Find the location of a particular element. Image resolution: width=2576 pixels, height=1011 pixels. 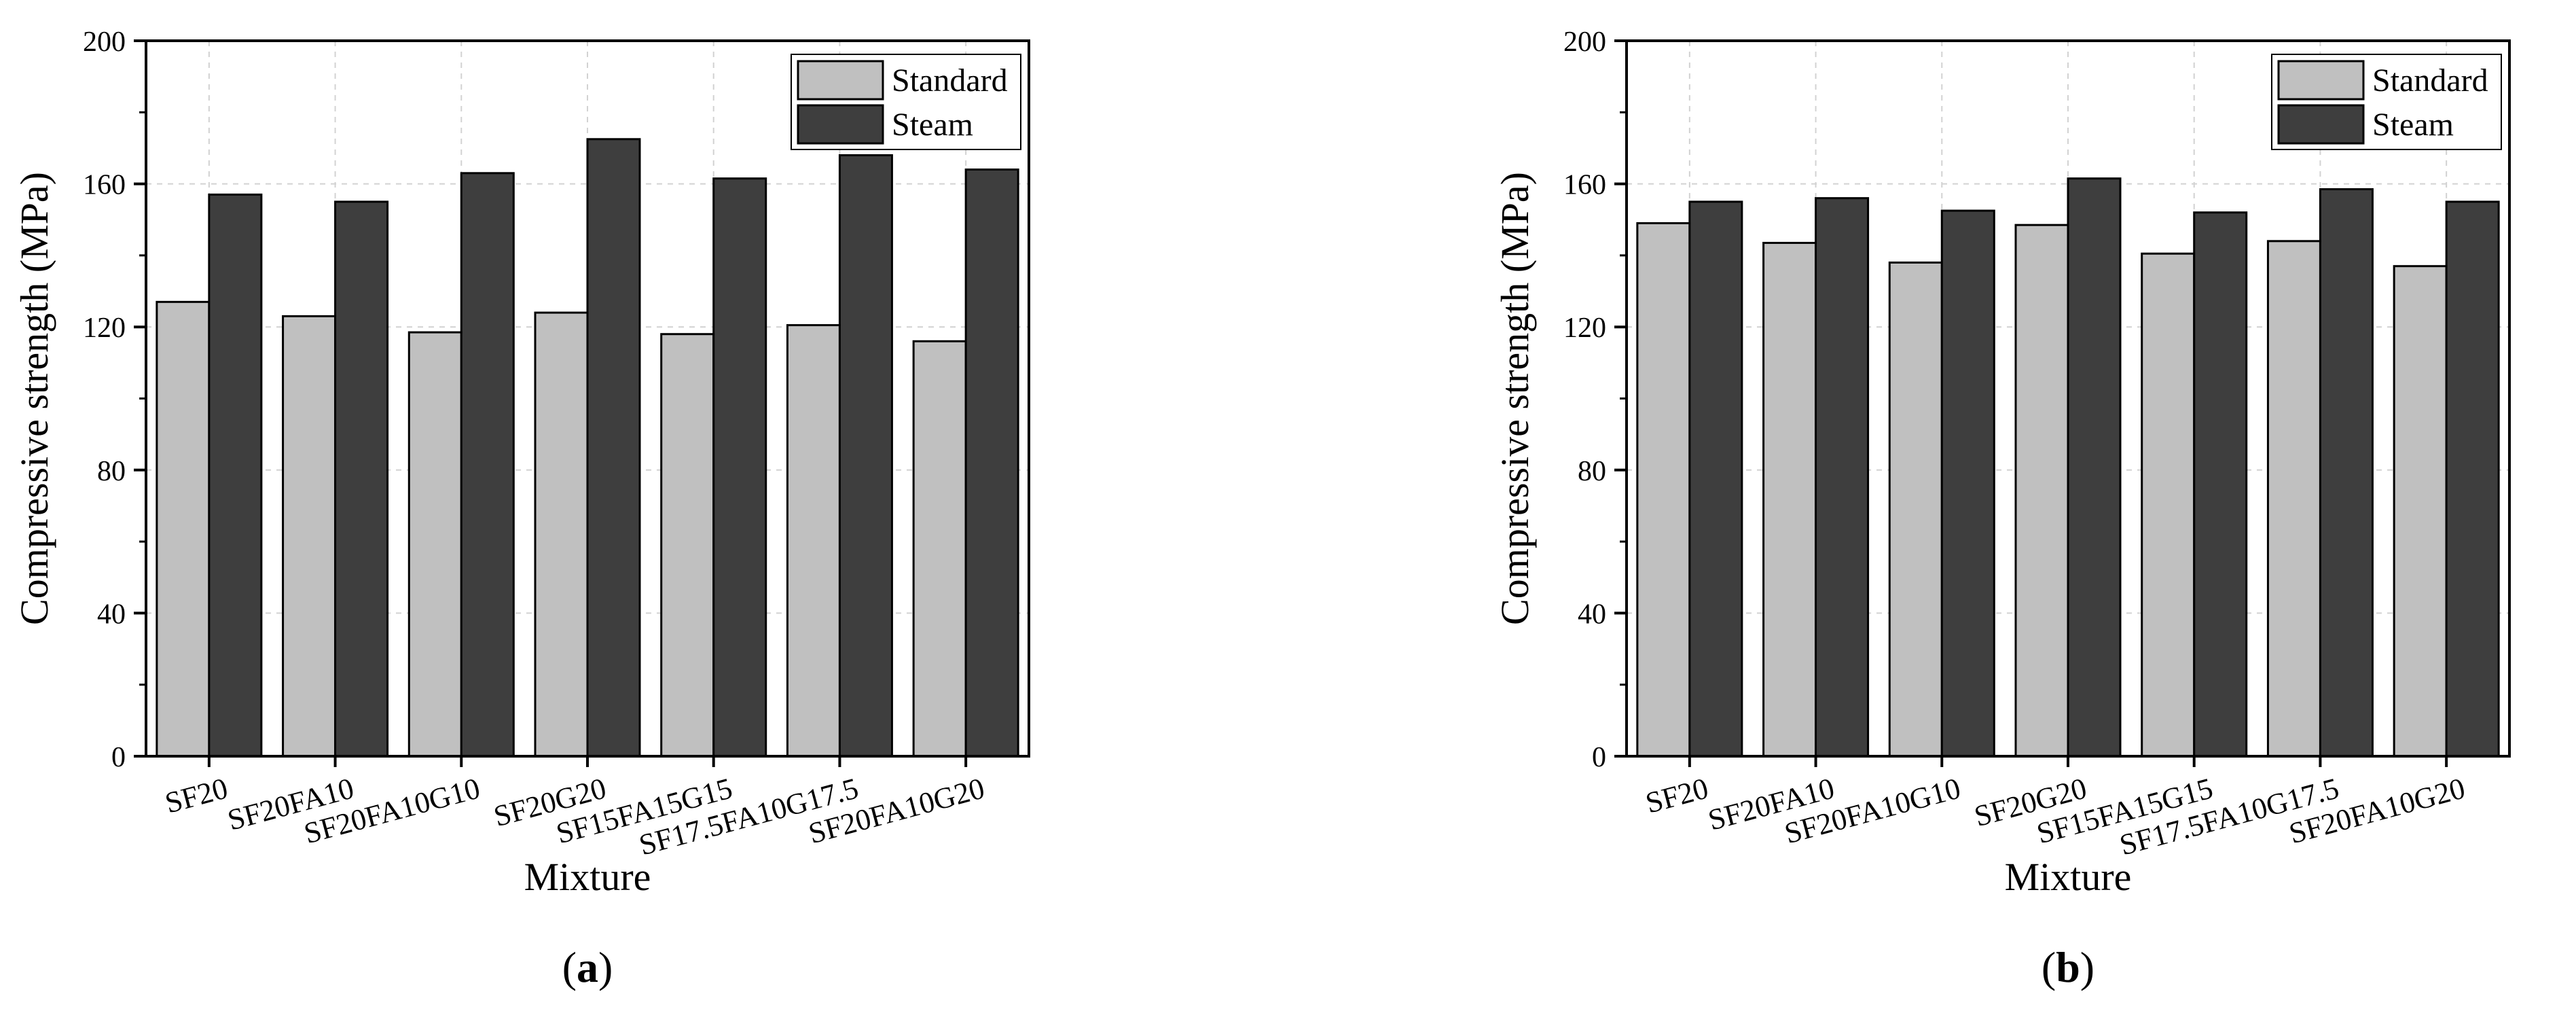

panel-label: (a) is located at coordinates (587, 967).